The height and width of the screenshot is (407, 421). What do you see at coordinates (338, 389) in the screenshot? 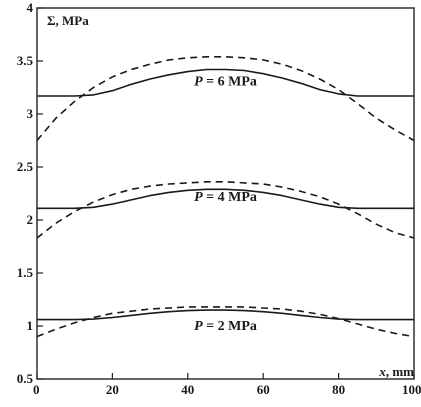
I see `x-tick-label: 80` at bounding box center [338, 389].